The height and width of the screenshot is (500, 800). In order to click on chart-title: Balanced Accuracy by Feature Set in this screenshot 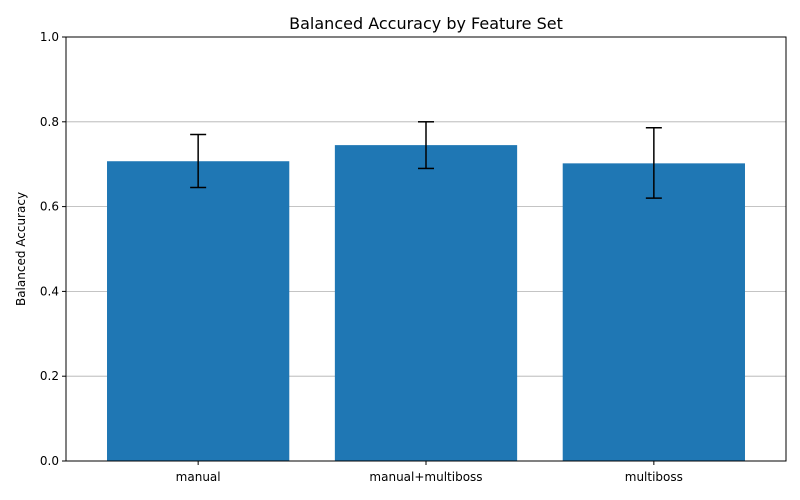, I will do `click(426, 23)`.